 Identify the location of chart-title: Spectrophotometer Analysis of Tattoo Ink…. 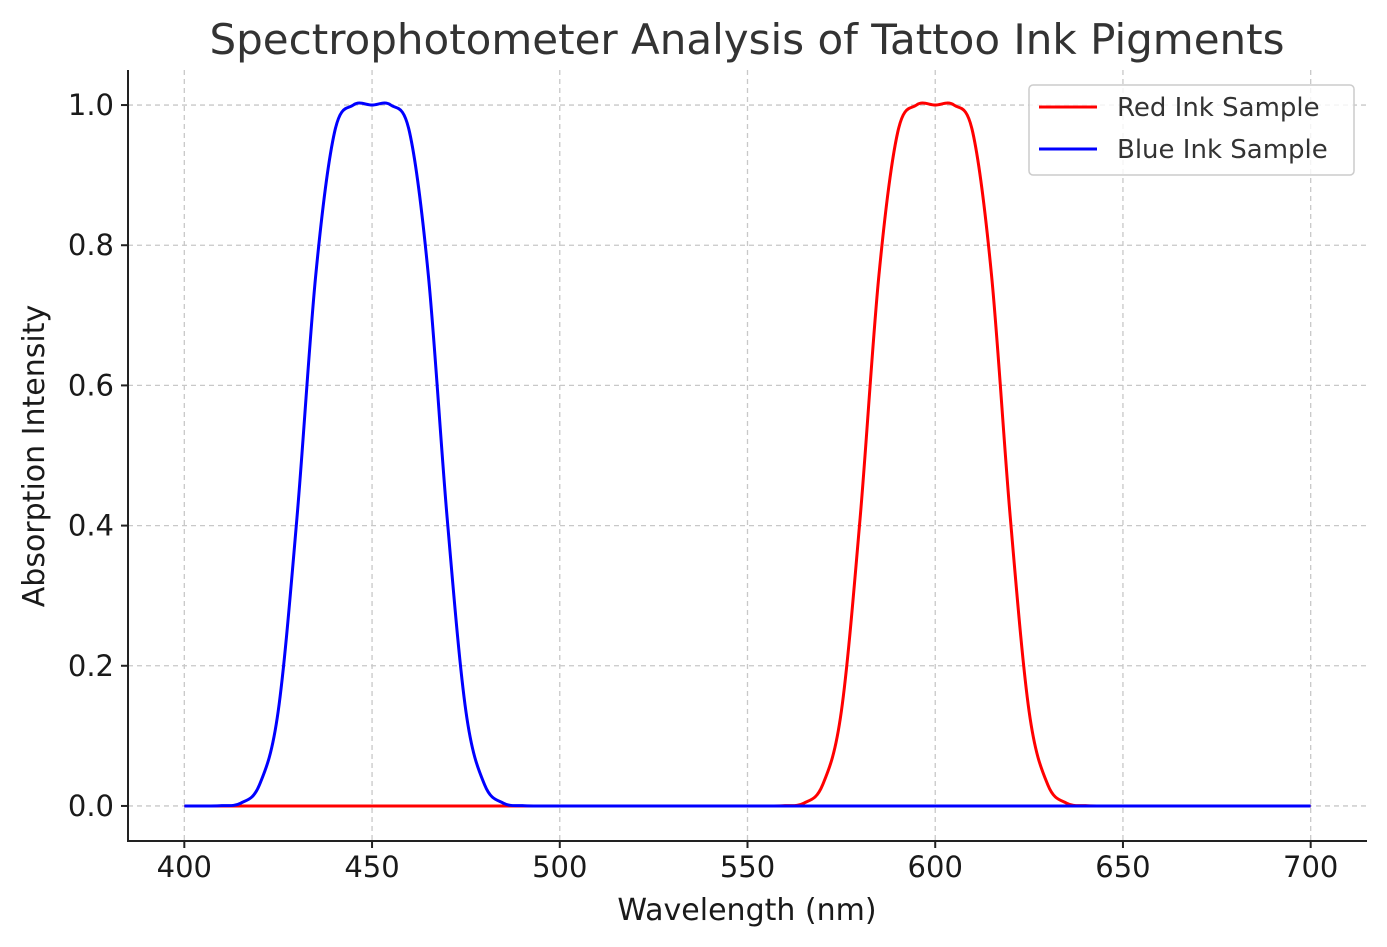
(746, 39).